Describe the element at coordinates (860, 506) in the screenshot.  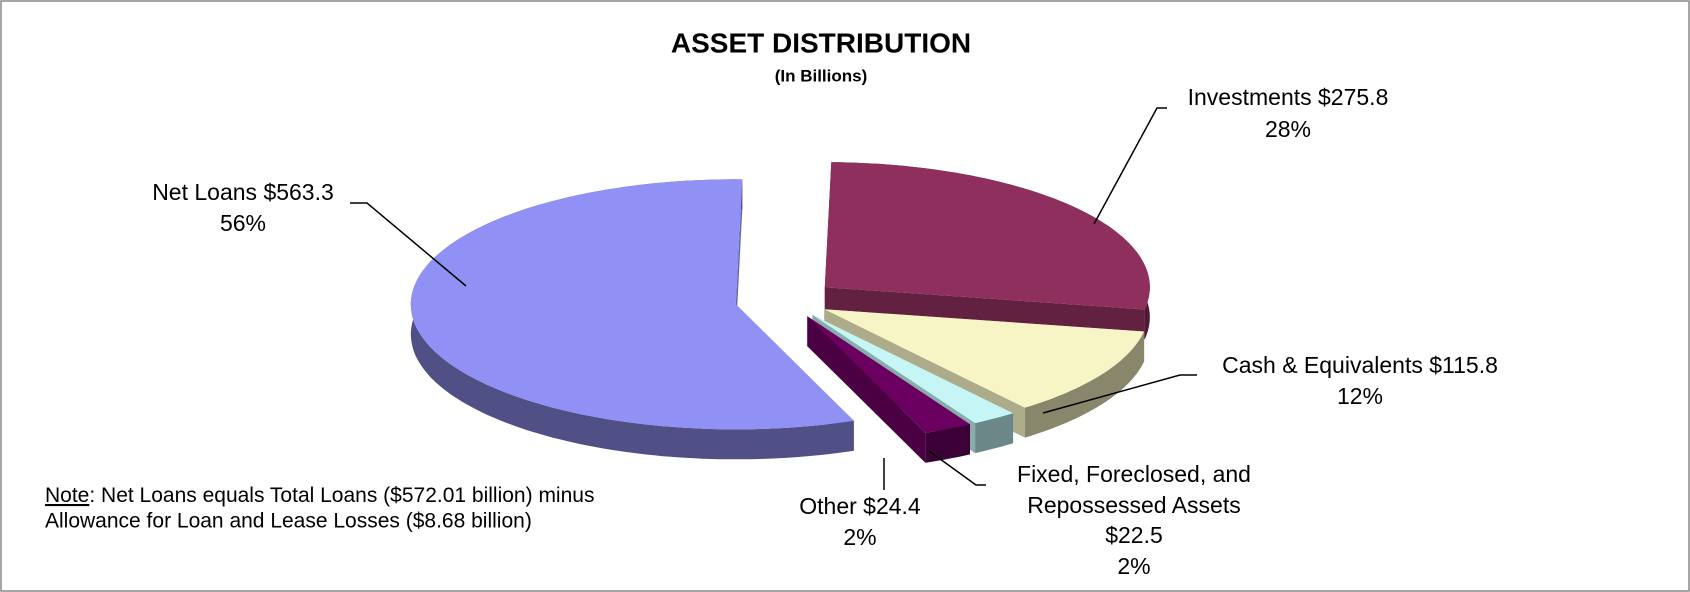
I see `slice-label: Other $24.4` at that location.